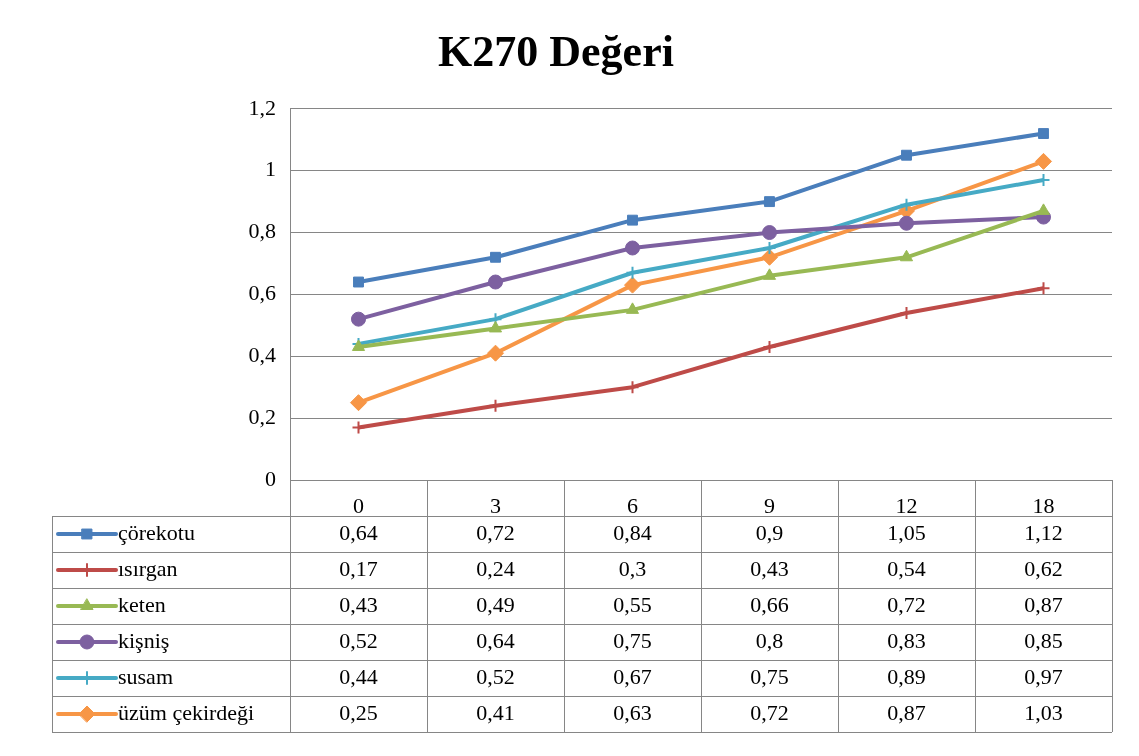  Describe the element at coordinates (906, 676) in the screenshot. I see `data-label: 0,89` at that location.